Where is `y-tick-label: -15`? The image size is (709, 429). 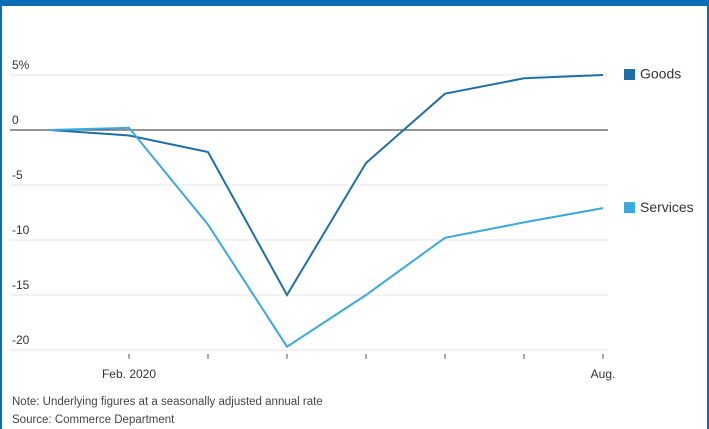 y-tick-label: -15 is located at coordinates (21, 285).